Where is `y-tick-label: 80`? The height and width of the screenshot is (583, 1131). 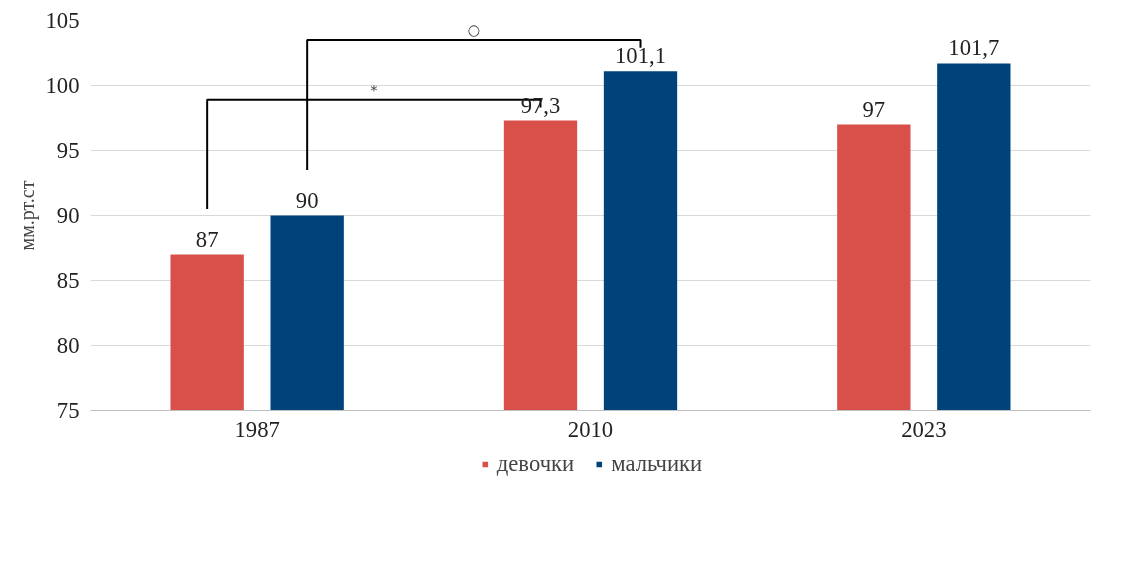
y-tick-label: 80 is located at coordinates (68, 345).